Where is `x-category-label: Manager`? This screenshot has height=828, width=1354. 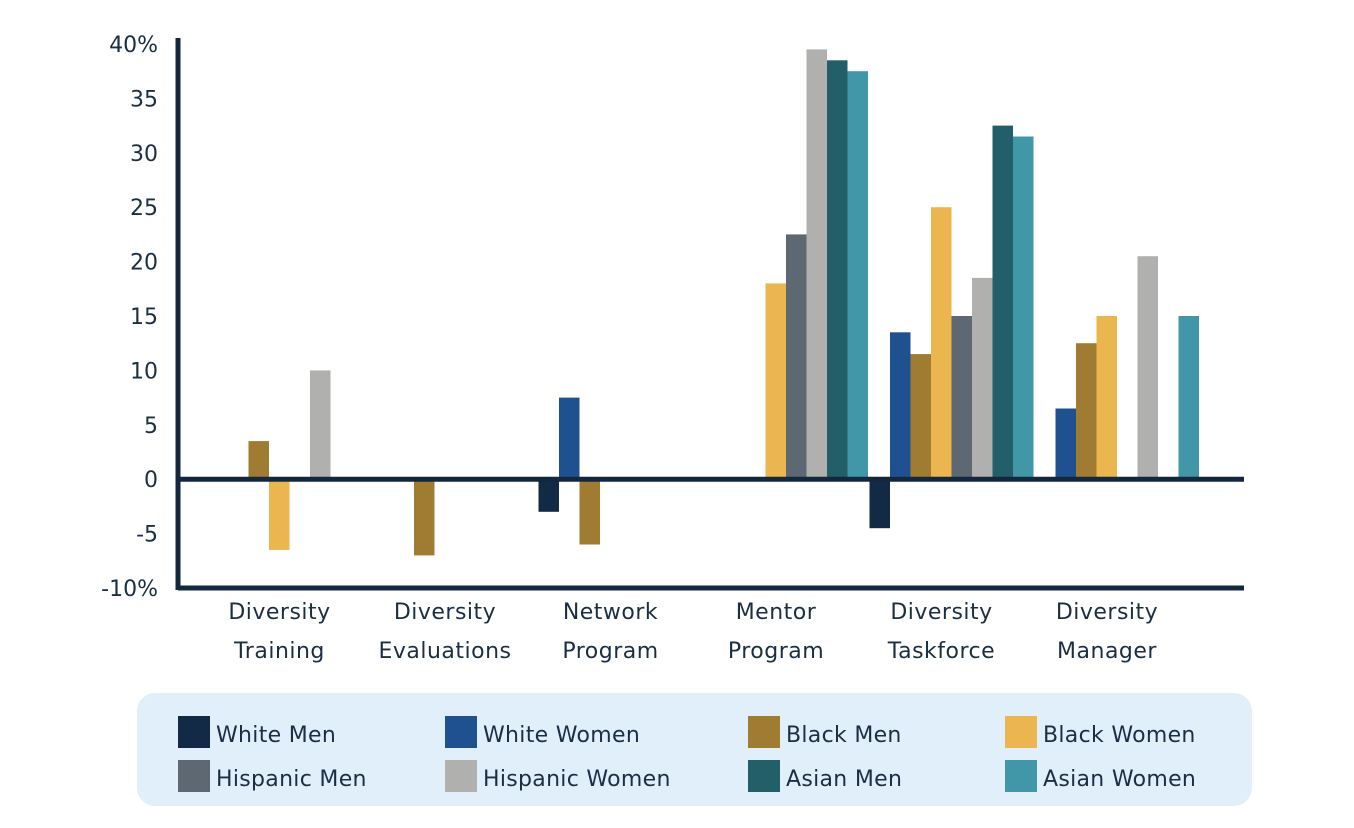 x-category-label: Manager is located at coordinates (1107, 651).